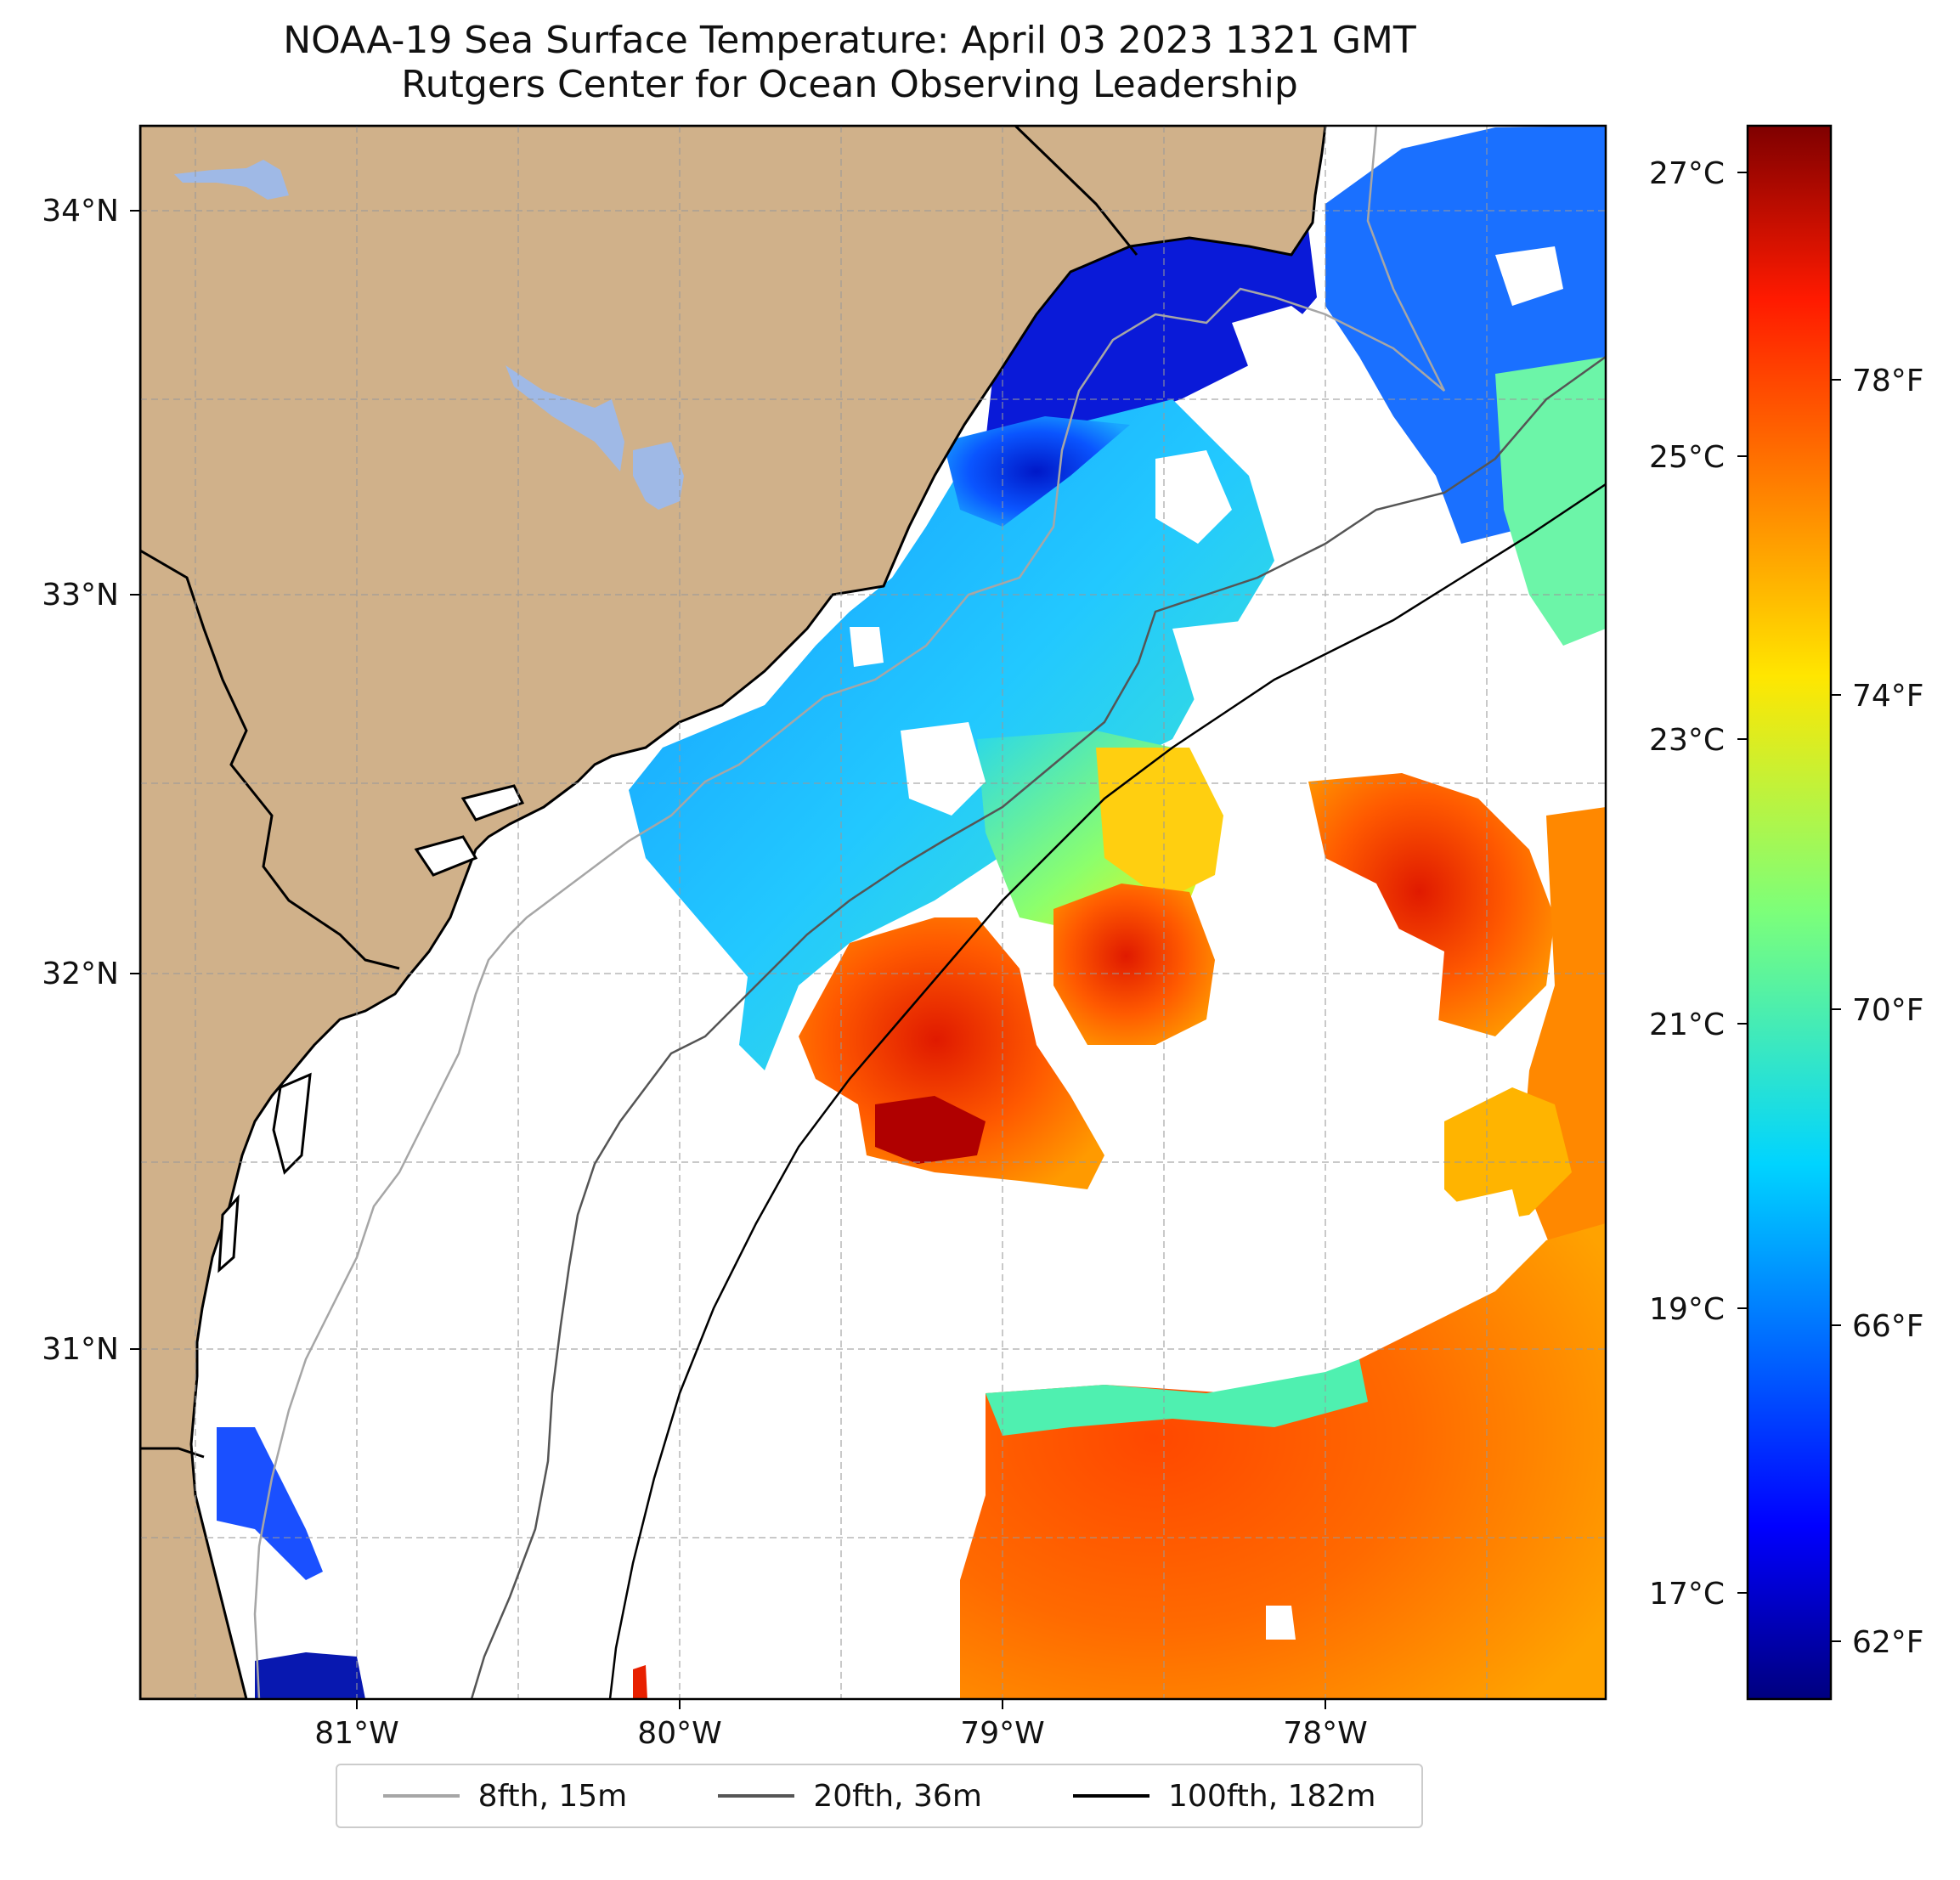  Describe the element at coordinates (1888, 1643) in the screenshot. I see `fahrenheit-label: 62°F` at that location.